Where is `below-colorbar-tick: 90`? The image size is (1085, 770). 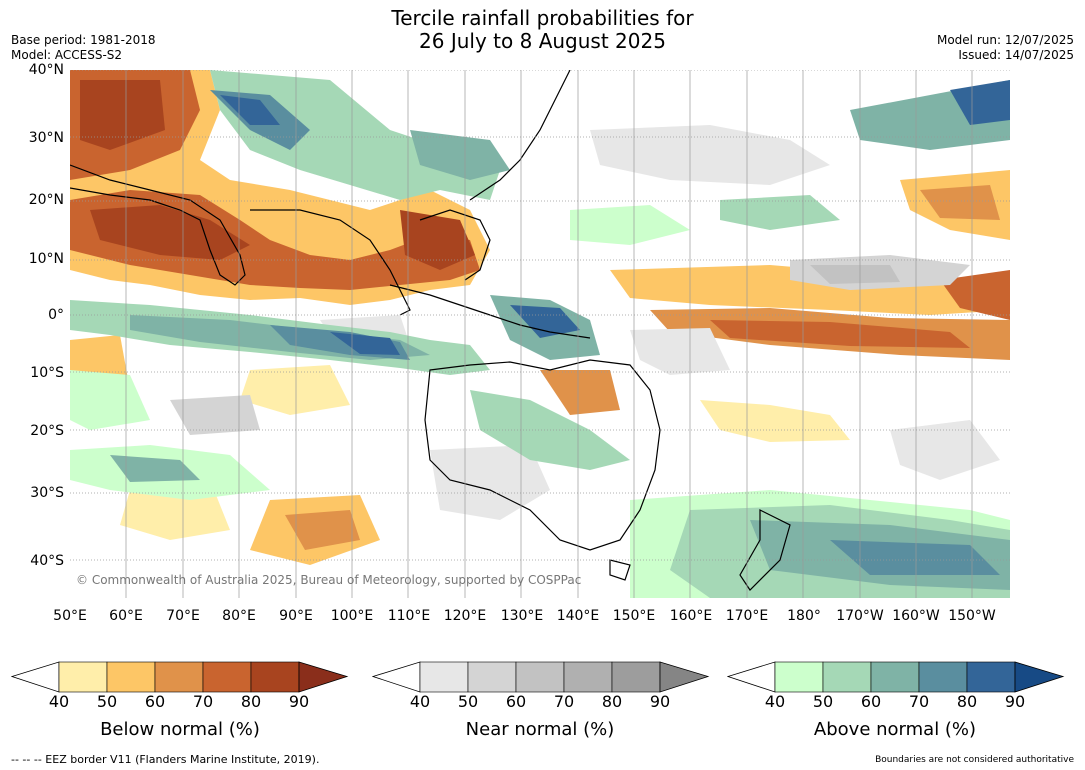
below-colorbar-tick: 90 is located at coordinates (299, 701).